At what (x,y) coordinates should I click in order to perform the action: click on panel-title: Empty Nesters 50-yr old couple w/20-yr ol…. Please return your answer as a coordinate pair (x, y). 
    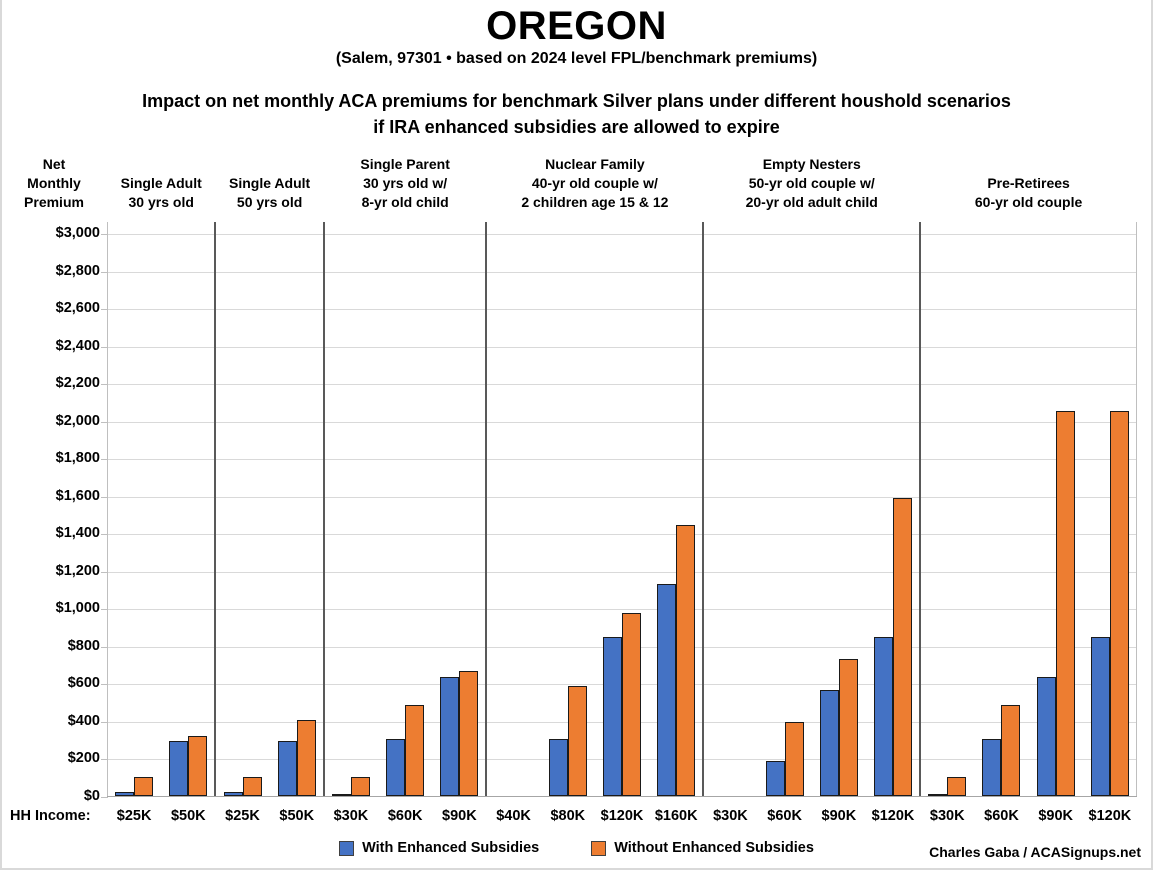
    Looking at the image, I should click on (811, 180).